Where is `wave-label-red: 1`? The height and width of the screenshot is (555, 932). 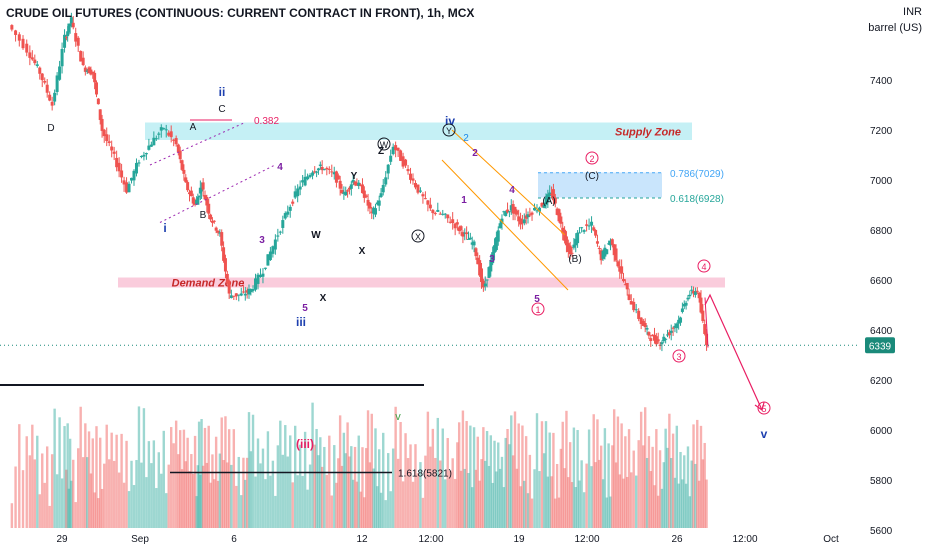
wave-label-red: 1 is located at coordinates (537, 310).